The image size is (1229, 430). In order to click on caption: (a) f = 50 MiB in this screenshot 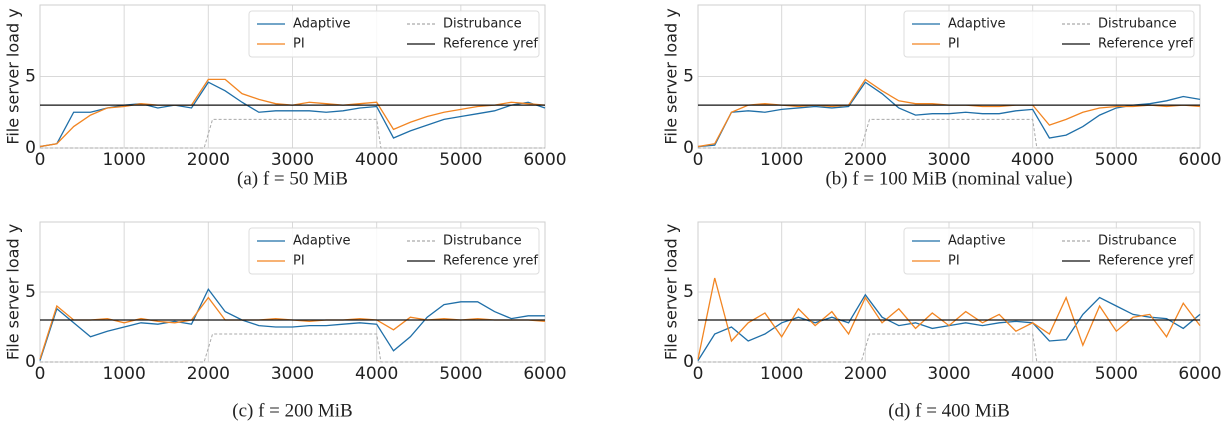, I will do `click(292, 178)`.